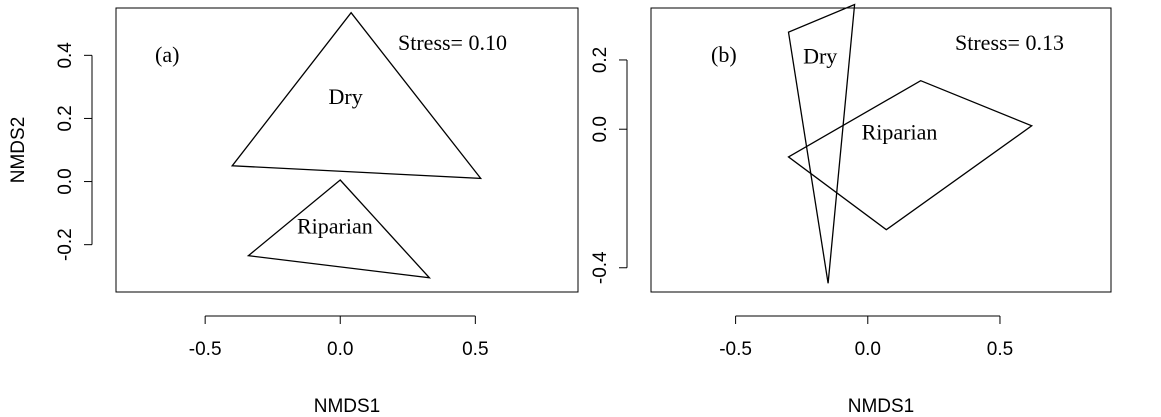 This screenshot has width=1161, height=417. What do you see at coordinates (452, 42) in the screenshot?
I see `stress-annotation: Stress= 0.10` at bounding box center [452, 42].